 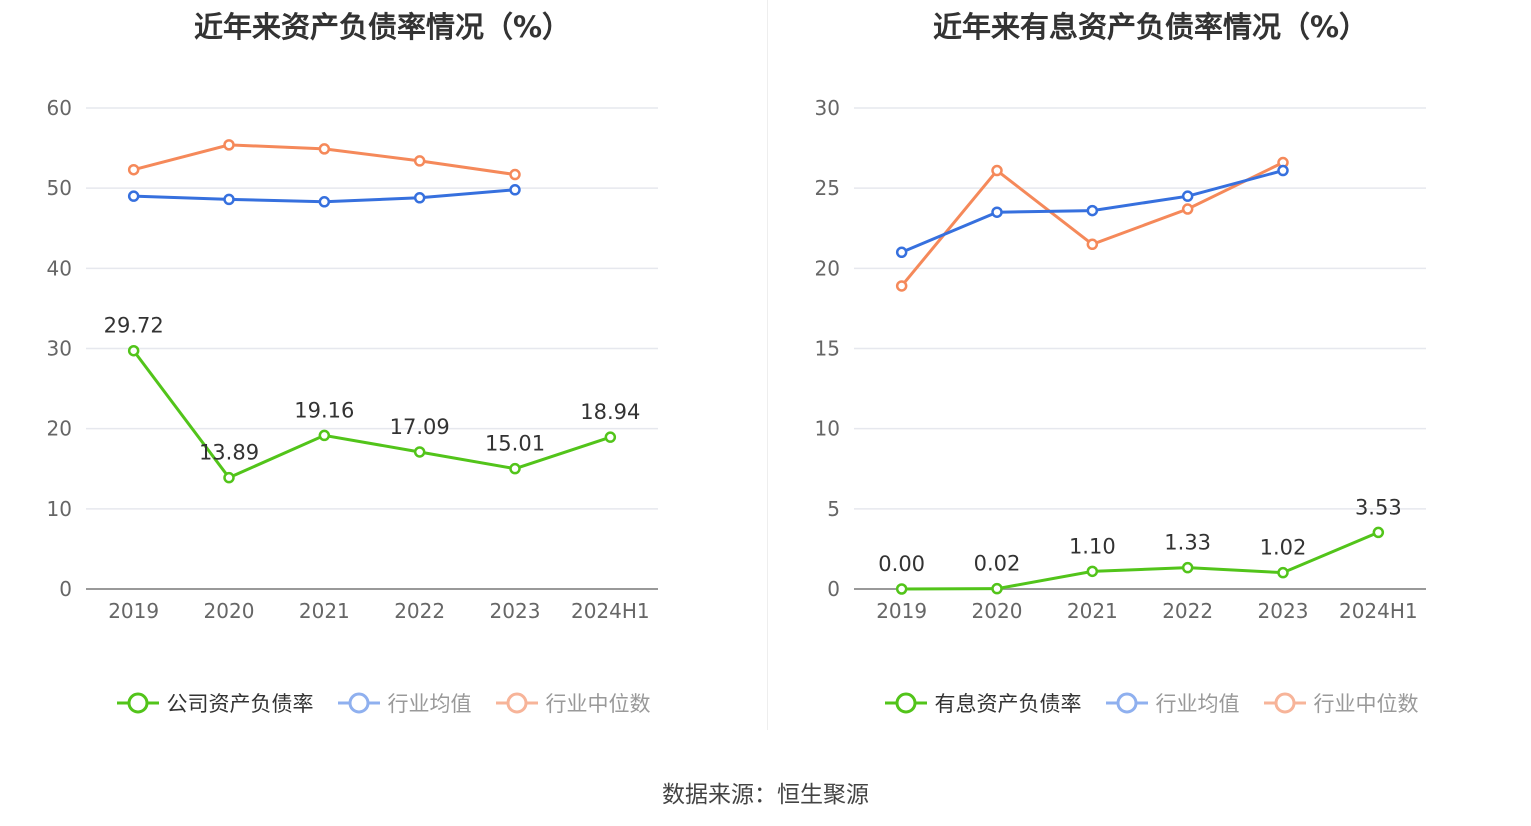 What do you see at coordinates (610, 412) in the screenshot?
I see `data-label: 18.94` at bounding box center [610, 412].